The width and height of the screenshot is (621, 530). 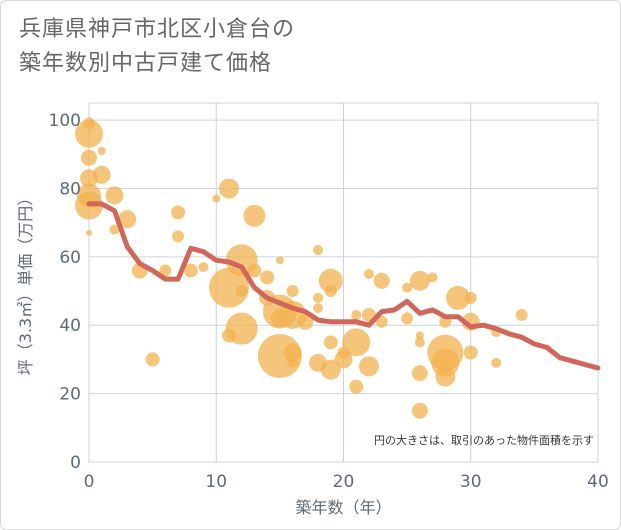 I want to click on x-tick-label: 10, so click(x=216, y=482).